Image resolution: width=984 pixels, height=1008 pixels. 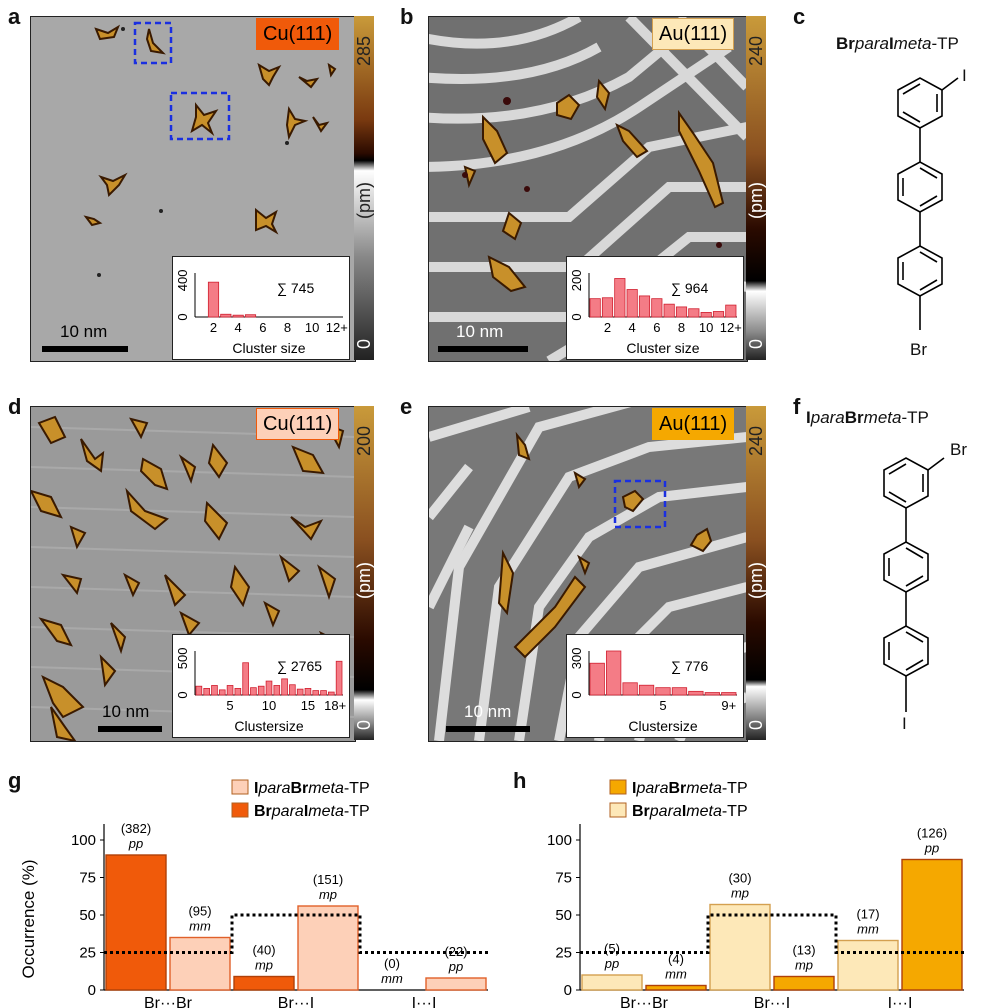 I want to click on histogram-inset-e: 300 0 5 9+ ∑ 776 Clustersize, so click(x=655, y=686).